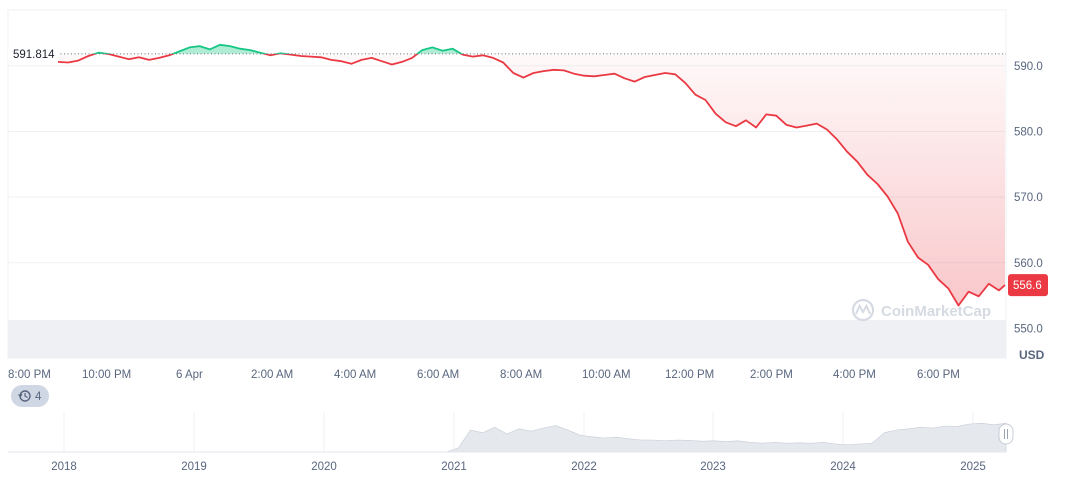  I want to click on navigator-years: 2018 2019 2020 2021 2022 2023 2024 2025, so click(518, 467).